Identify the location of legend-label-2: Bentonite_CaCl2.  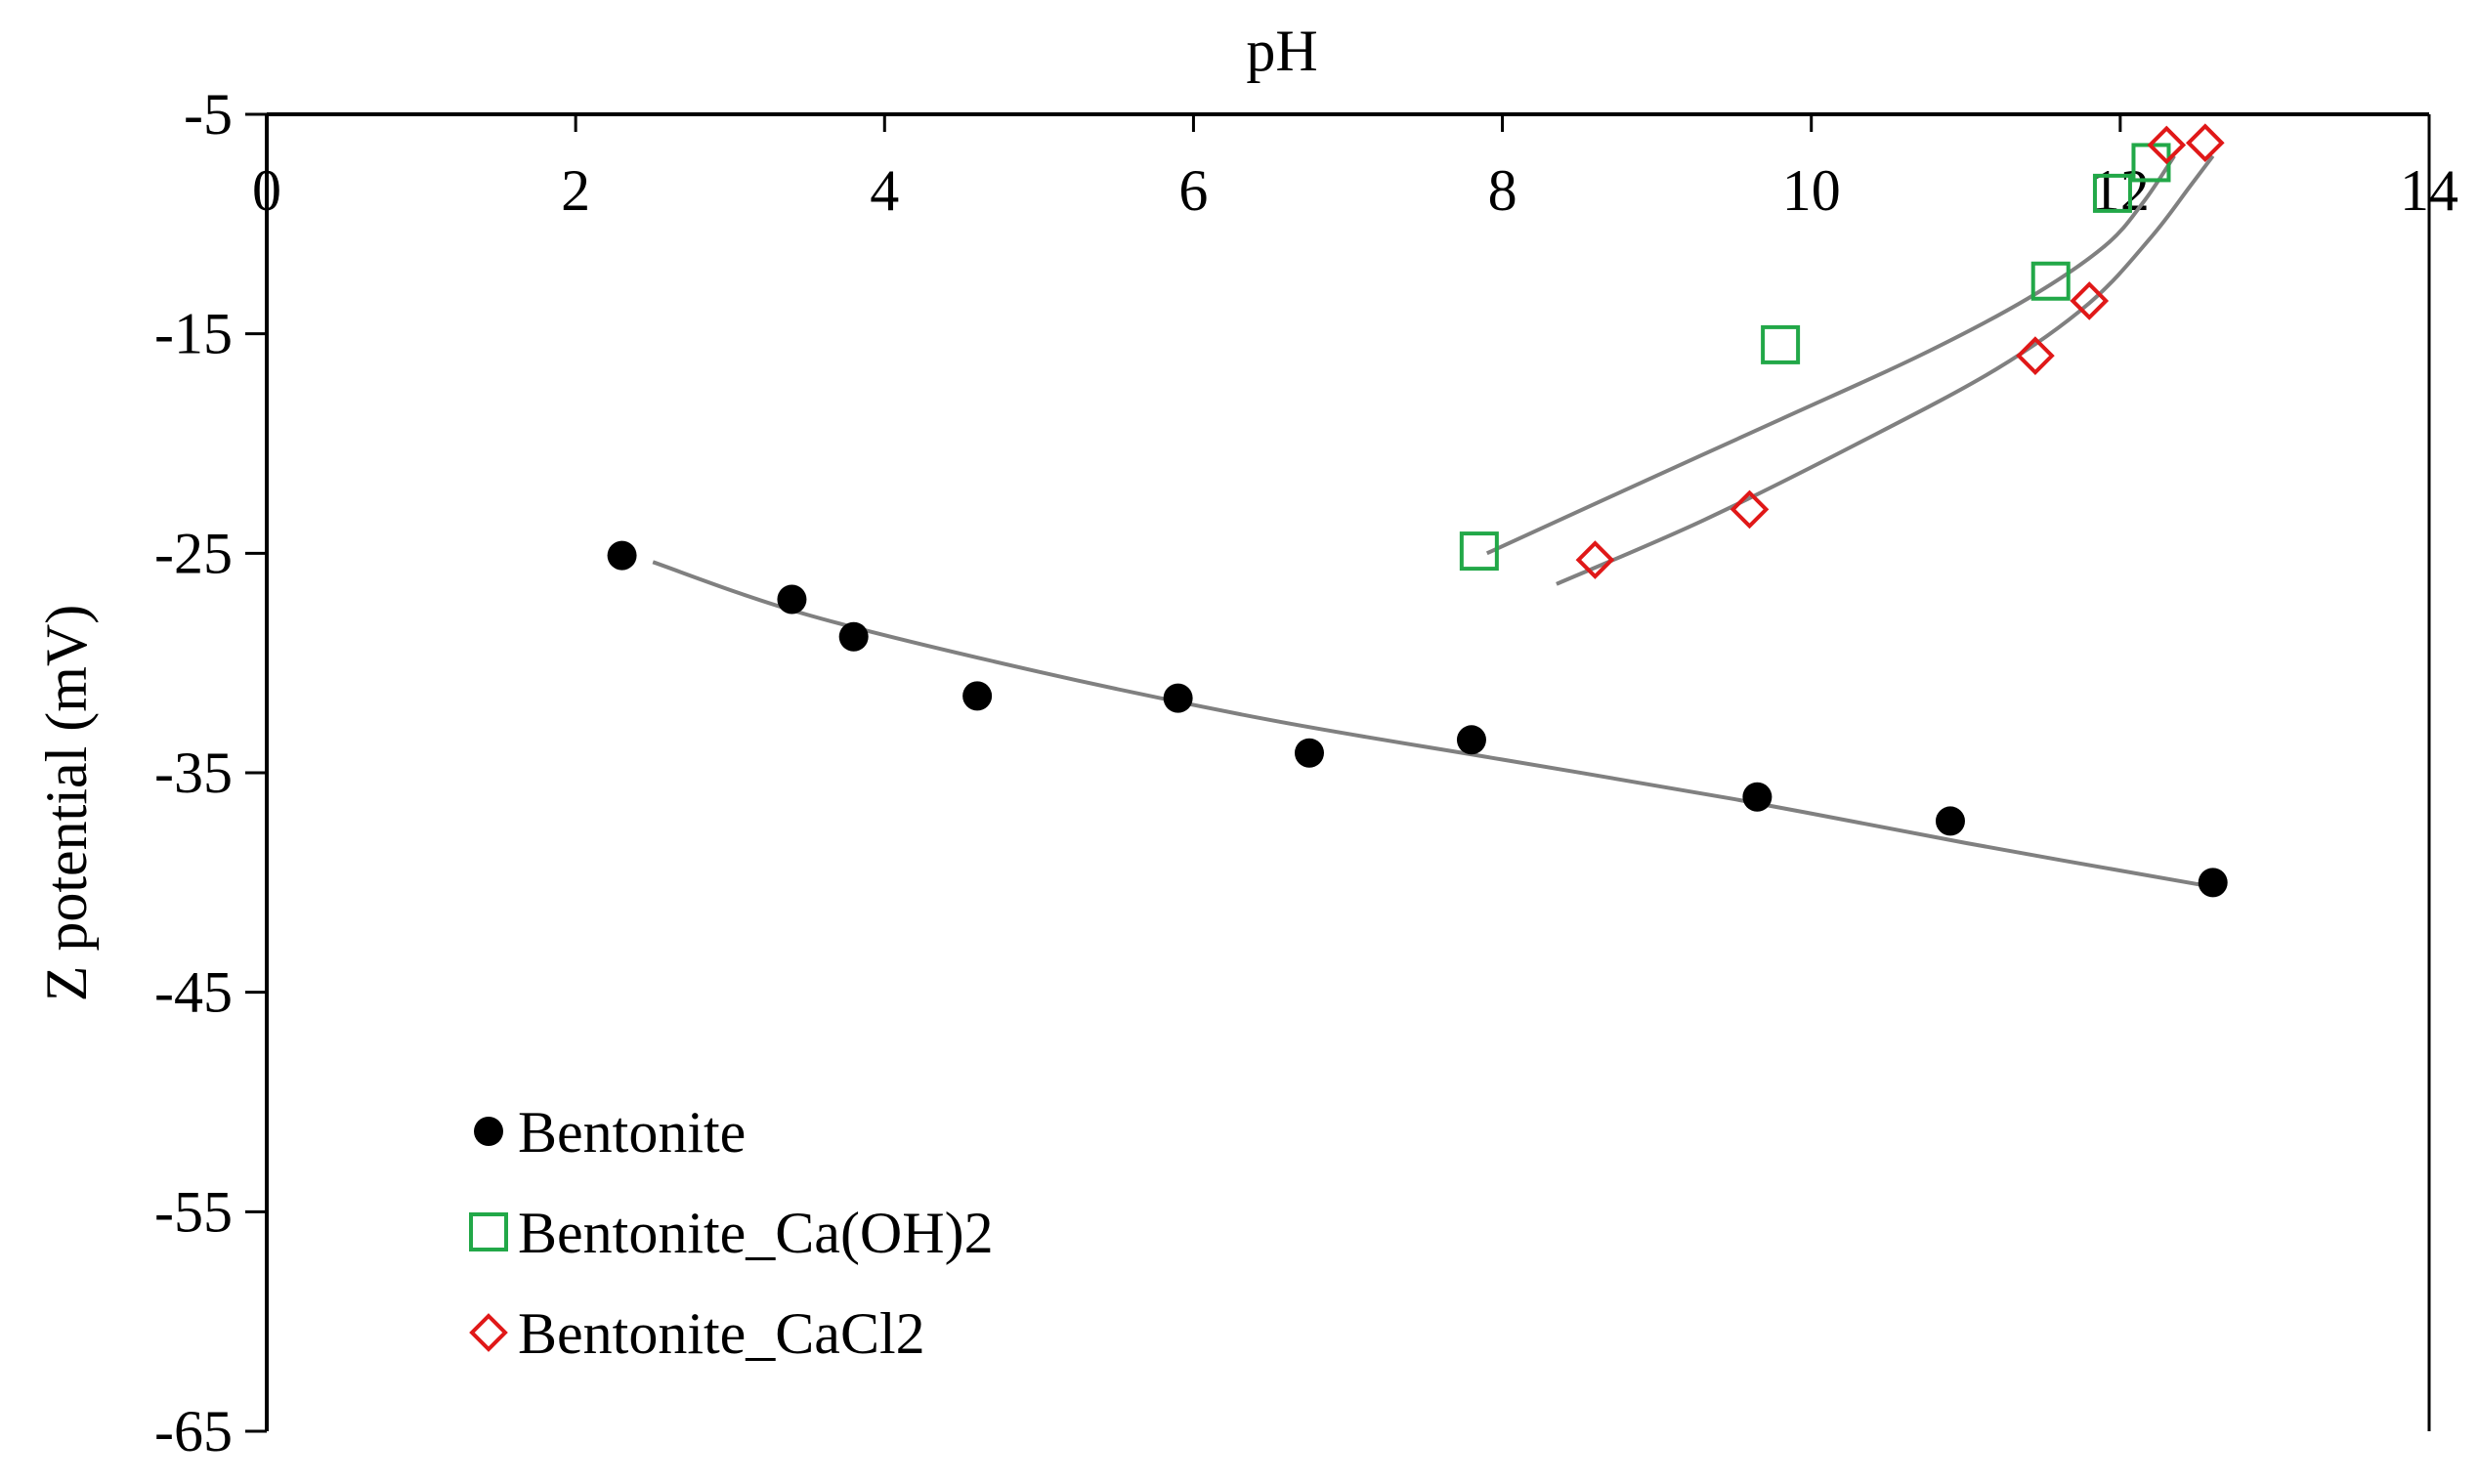
(722, 1333).